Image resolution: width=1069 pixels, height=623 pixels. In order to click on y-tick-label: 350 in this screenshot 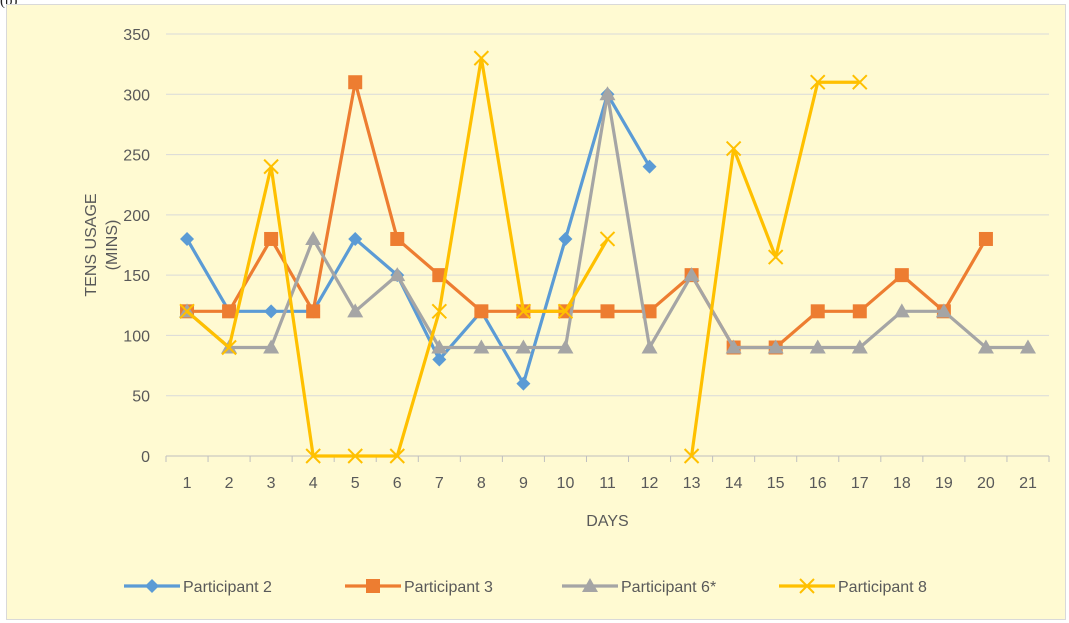, I will do `click(136, 35)`.